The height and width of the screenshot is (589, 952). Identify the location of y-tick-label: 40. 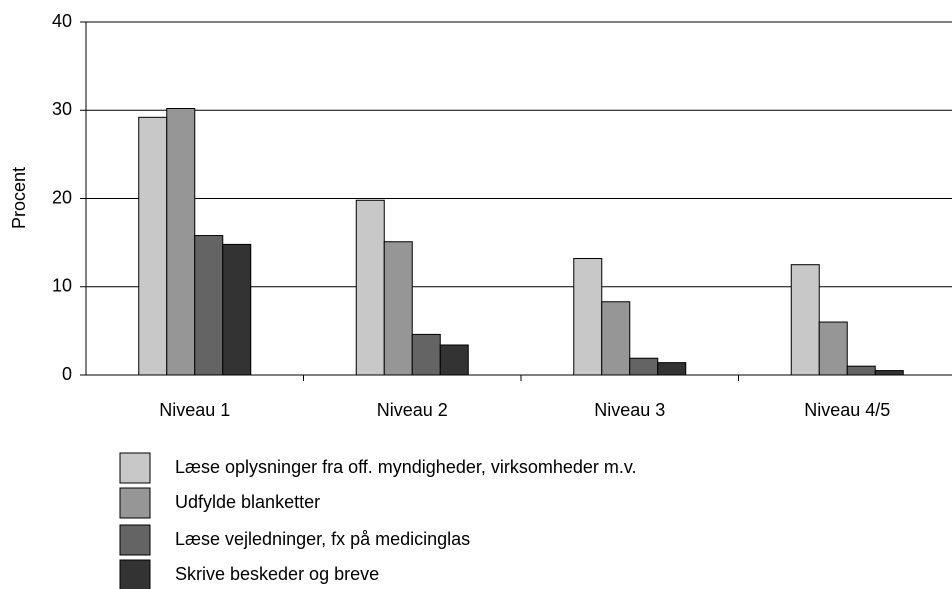
(62, 21).